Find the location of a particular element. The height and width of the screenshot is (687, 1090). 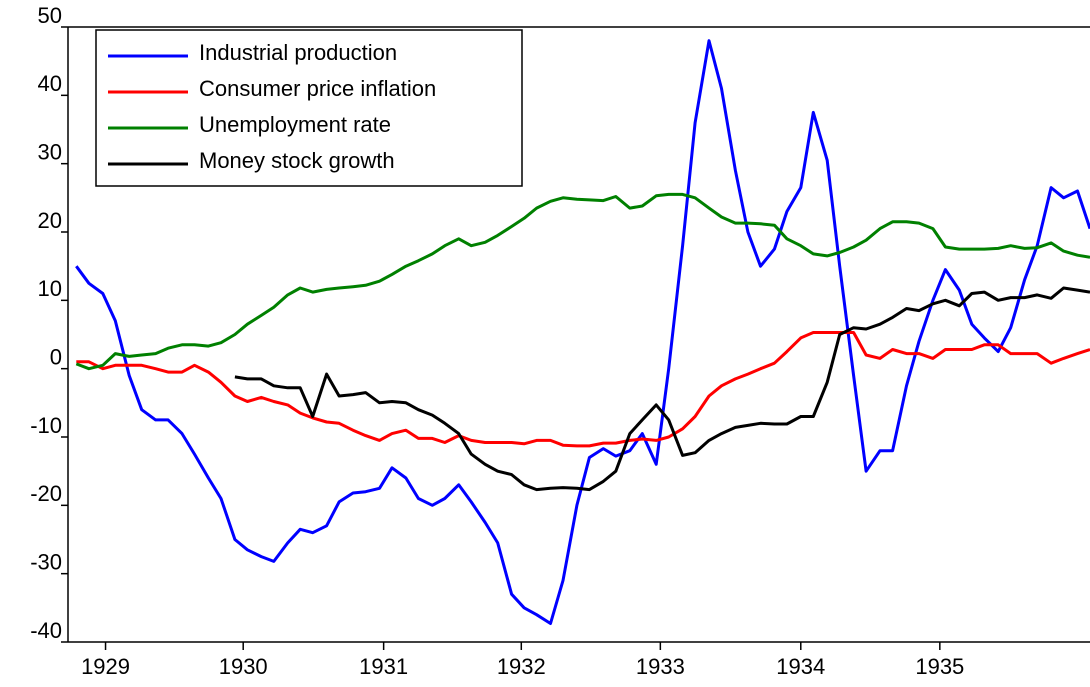

y-tick-label: -20 is located at coordinates (46, 493).